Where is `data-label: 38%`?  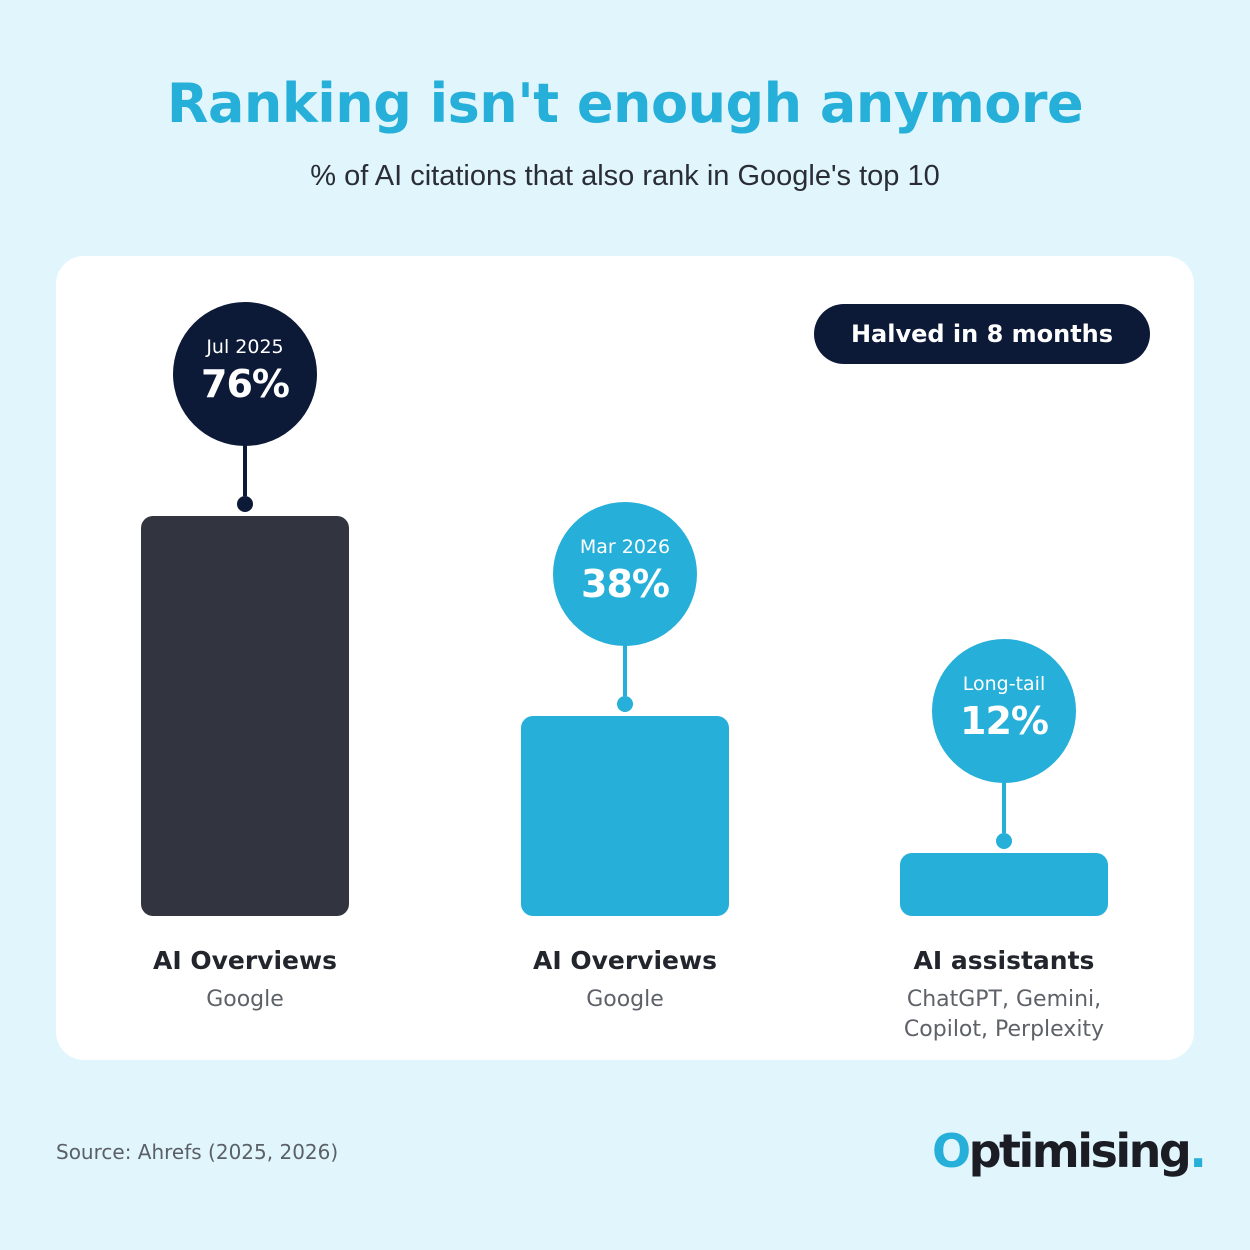 data-label: 38% is located at coordinates (625, 584).